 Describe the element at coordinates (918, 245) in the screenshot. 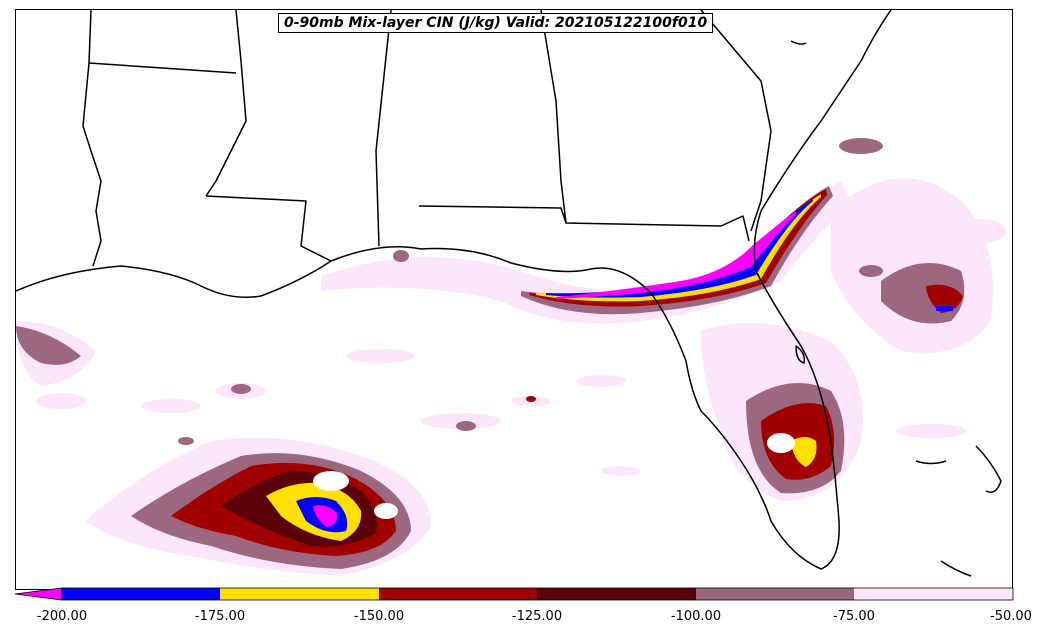

I see `atlantic-cin` at that location.